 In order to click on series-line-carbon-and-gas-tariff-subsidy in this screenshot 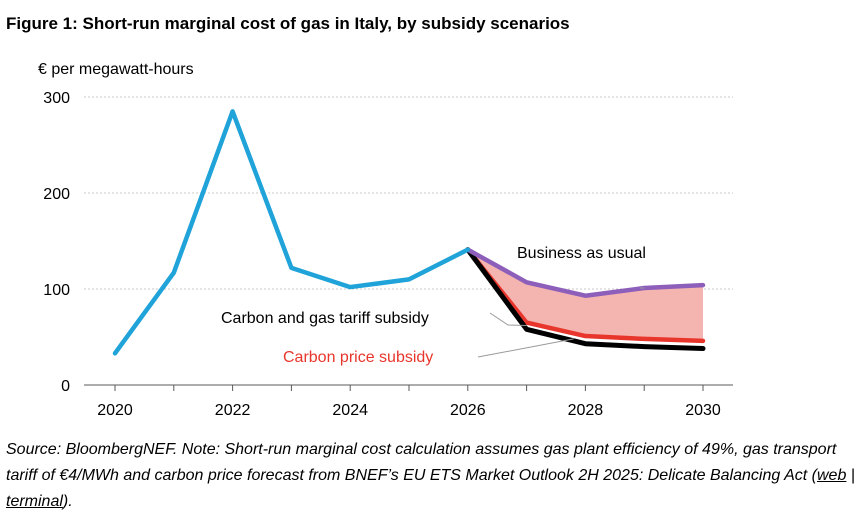, I will do `click(585, 299)`.